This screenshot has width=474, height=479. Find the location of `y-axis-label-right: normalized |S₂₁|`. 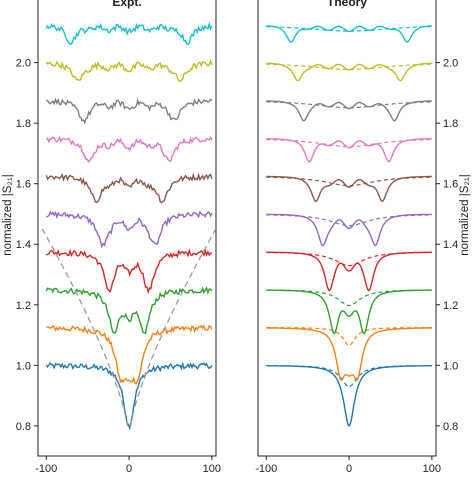

y-axis-label-right: normalized |S₂₁| is located at coordinates (465, 214).